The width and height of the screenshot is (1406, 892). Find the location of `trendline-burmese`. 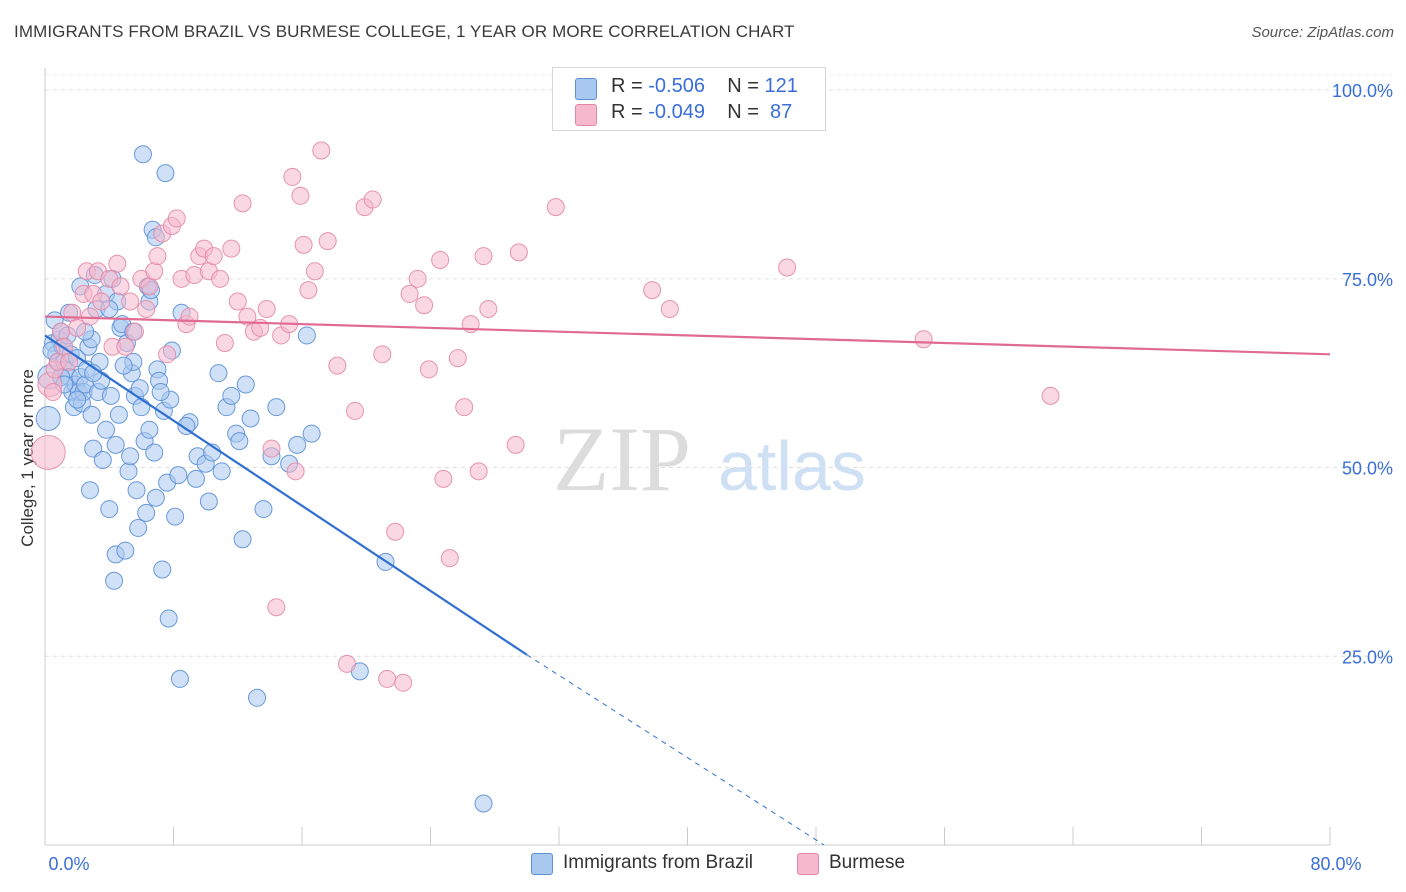

trendline-burmese is located at coordinates (687, 335).